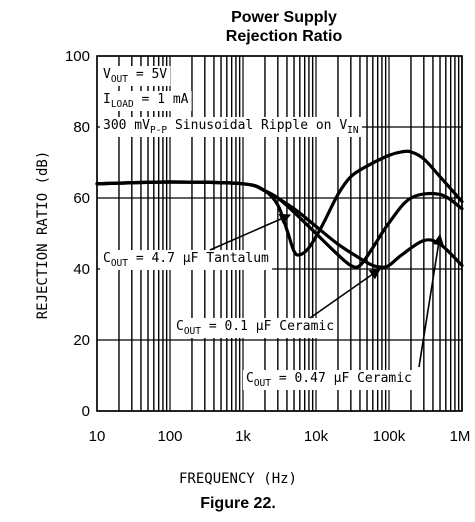  What do you see at coordinates (250, 232) in the screenshot?
I see `arrow-tantalum` at bounding box center [250, 232].